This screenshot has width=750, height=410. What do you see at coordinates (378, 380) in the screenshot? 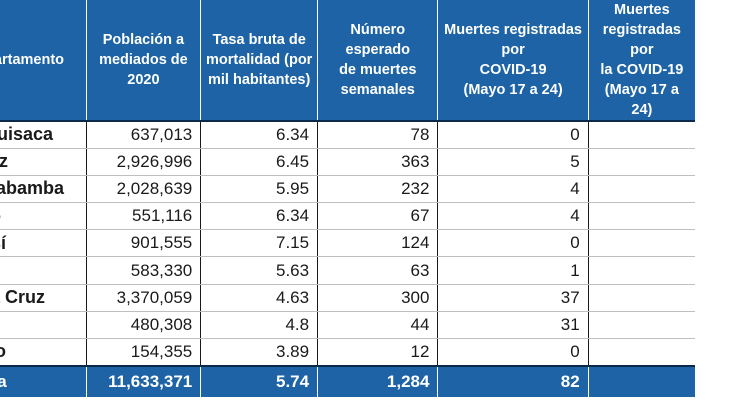
I see `total-esperado: 1,284` at bounding box center [378, 380].